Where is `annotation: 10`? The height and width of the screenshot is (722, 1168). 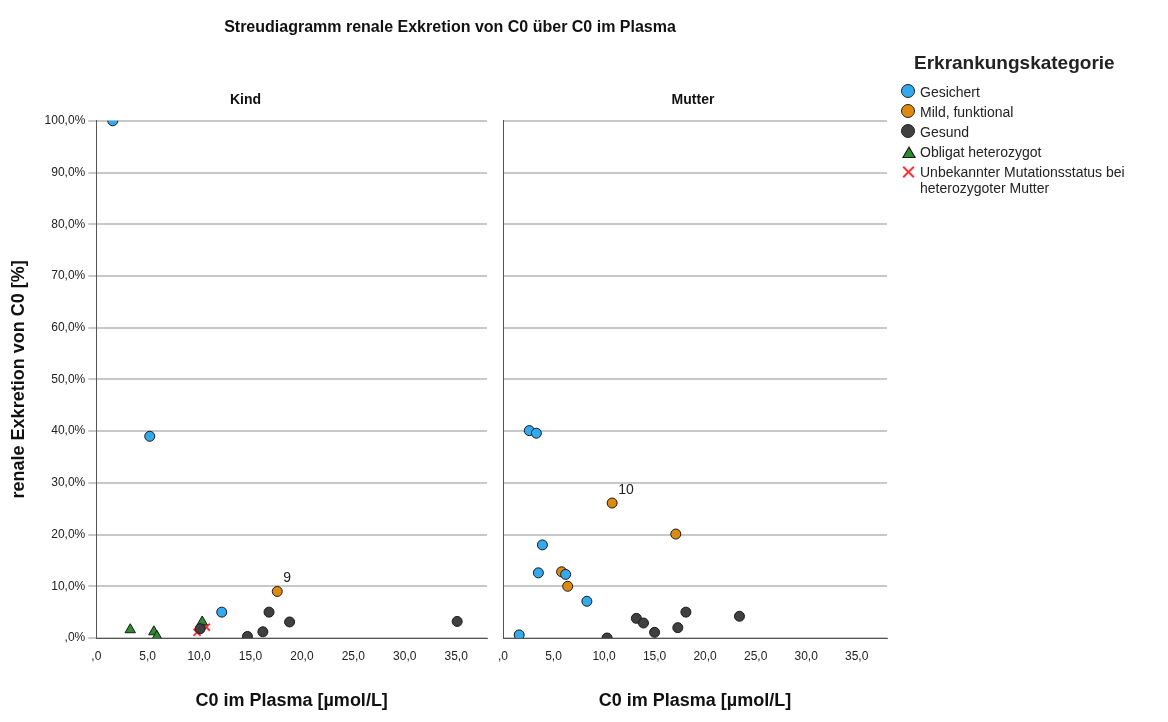
annotation: 10 is located at coordinates (626, 488).